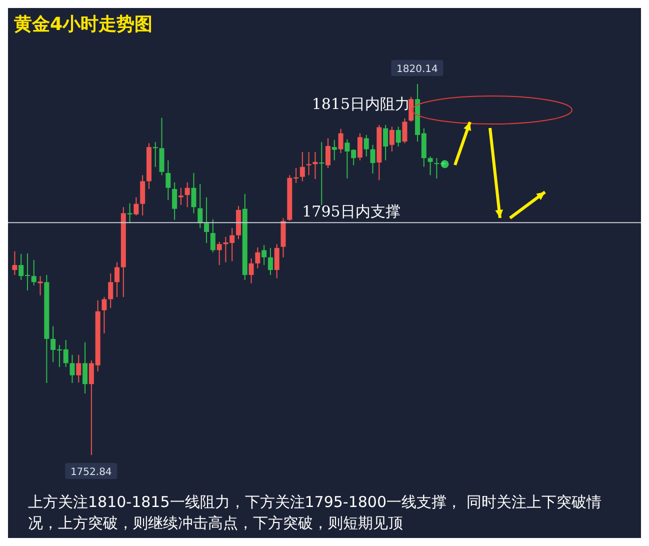 The width and height of the screenshot is (649, 546). Describe the element at coordinates (361, 104) in the screenshot. I see `annotation: 1815日内阻力` at that location.